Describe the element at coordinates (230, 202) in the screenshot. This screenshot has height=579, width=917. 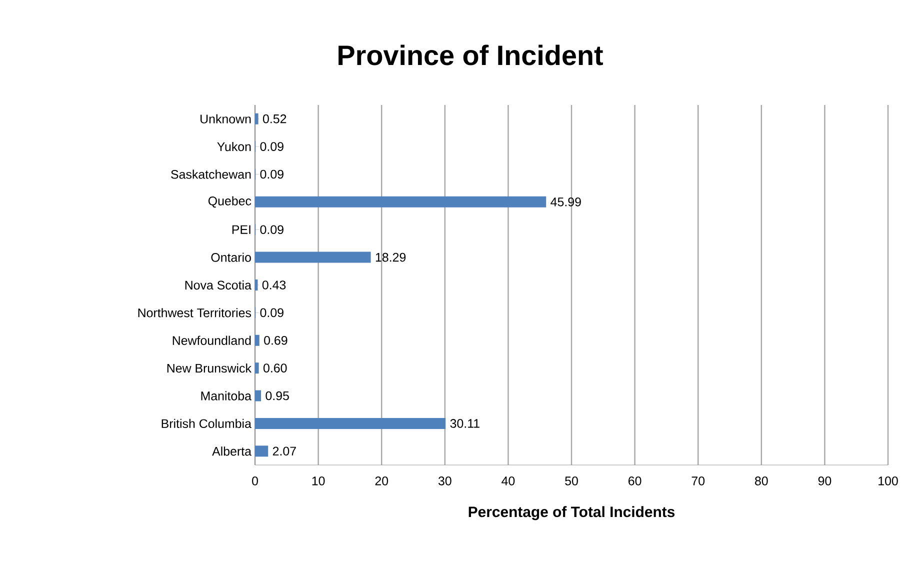
I see `y-tick-label: Quebec` at that location.